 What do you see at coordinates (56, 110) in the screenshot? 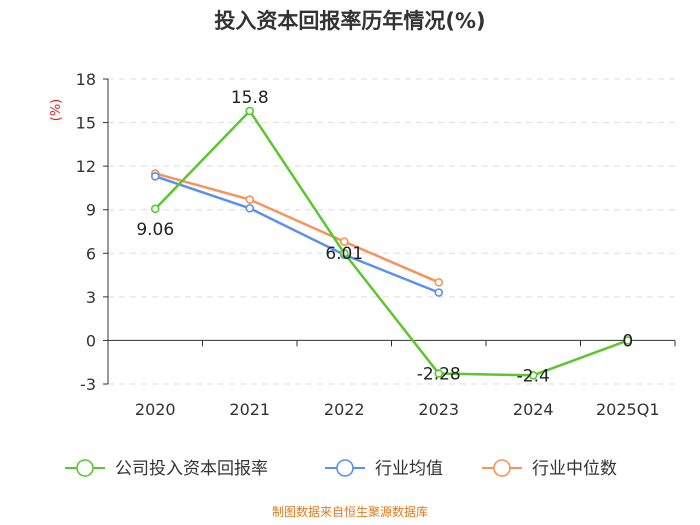
I see `y-axis-label: (%)` at bounding box center [56, 110].